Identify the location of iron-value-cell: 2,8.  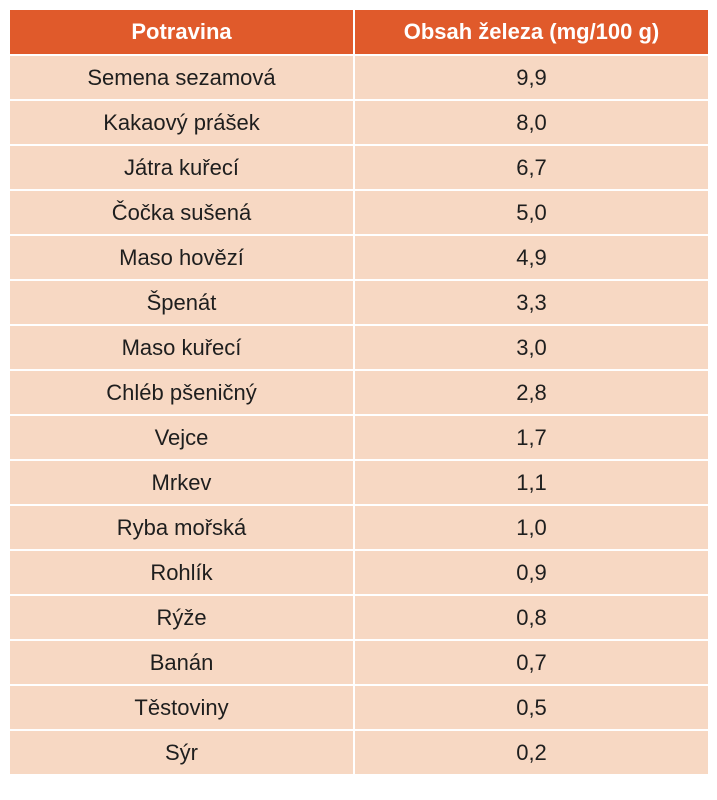
(531, 392).